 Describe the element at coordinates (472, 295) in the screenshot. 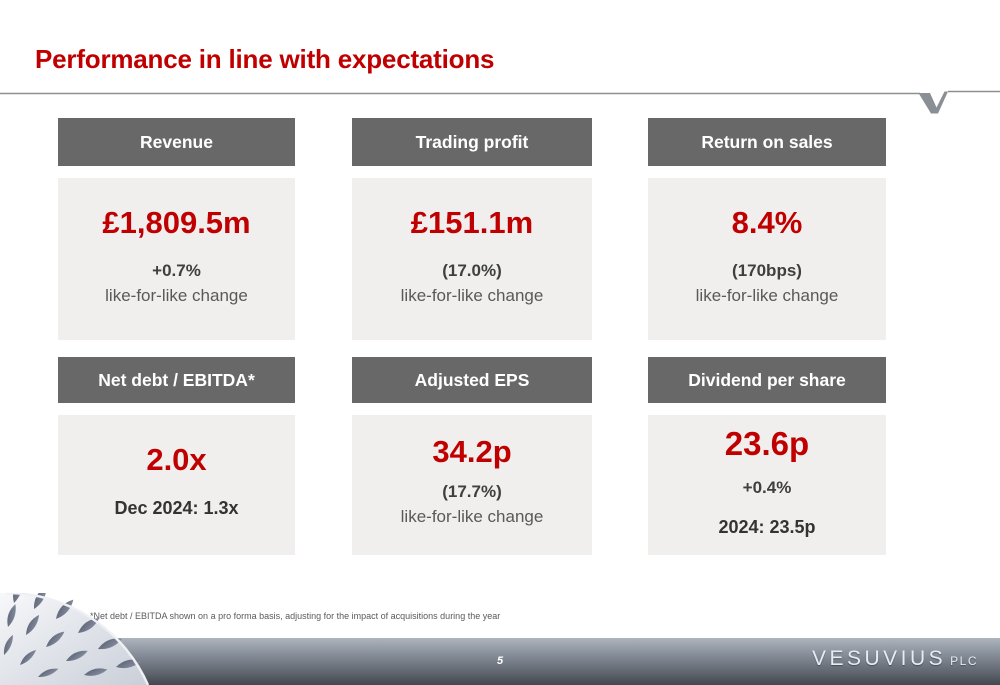

I see `trading-profit-change-label: like-for-like change` at that location.